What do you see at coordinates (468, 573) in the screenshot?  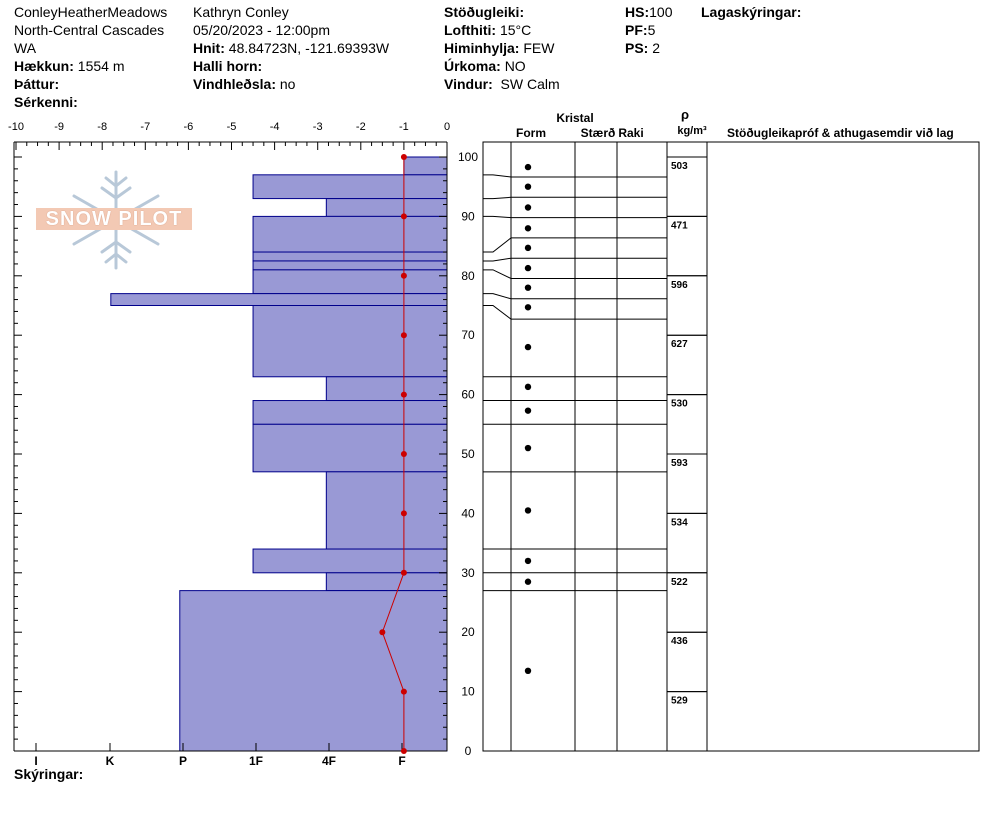 I see `height-tick-label: 30` at bounding box center [468, 573].